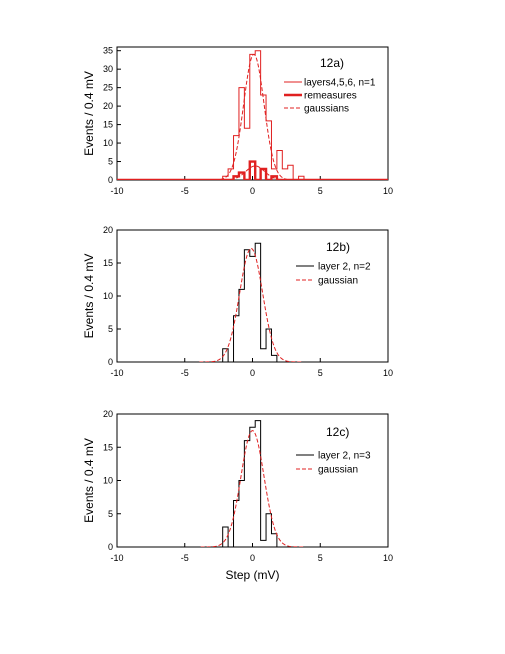  Describe the element at coordinates (108, 51) in the screenshot. I see `y-tick-label: 35` at that location.